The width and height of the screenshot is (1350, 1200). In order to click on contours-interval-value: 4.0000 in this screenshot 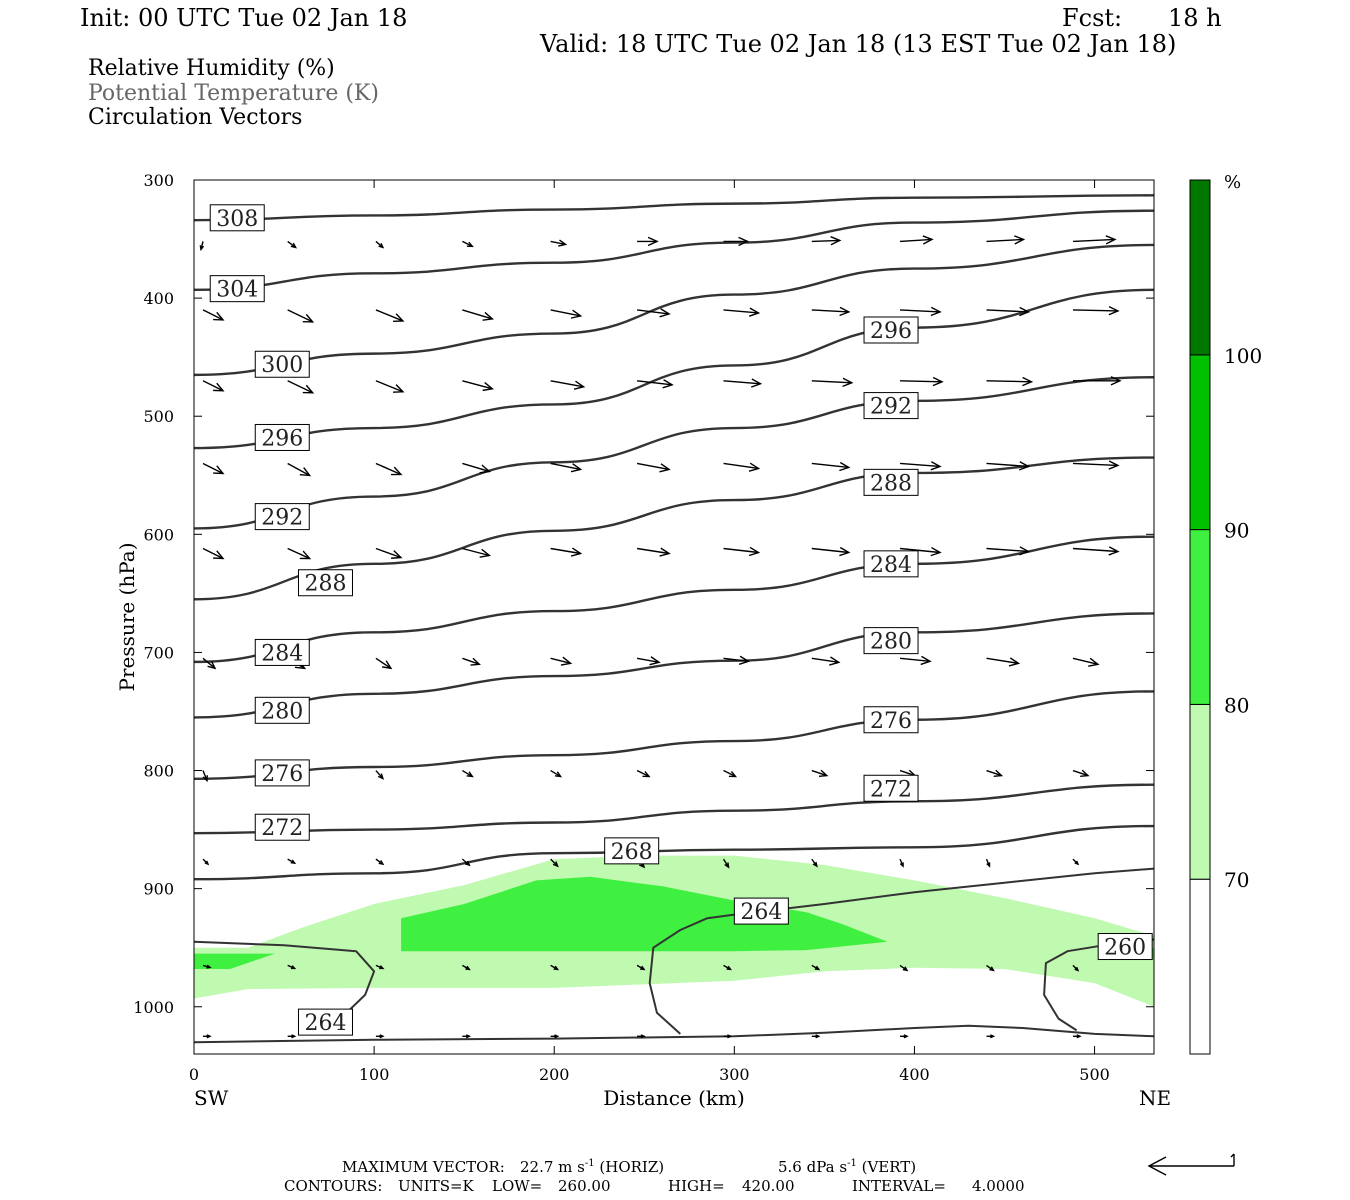, I will do `click(998, 1186)`.